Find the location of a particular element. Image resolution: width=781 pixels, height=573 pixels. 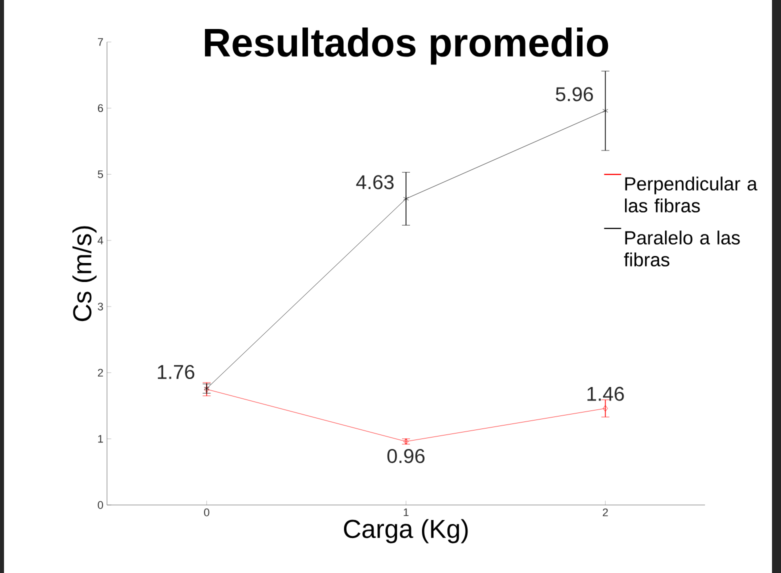

y-tick-label: 7 is located at coordinates (100, 42).